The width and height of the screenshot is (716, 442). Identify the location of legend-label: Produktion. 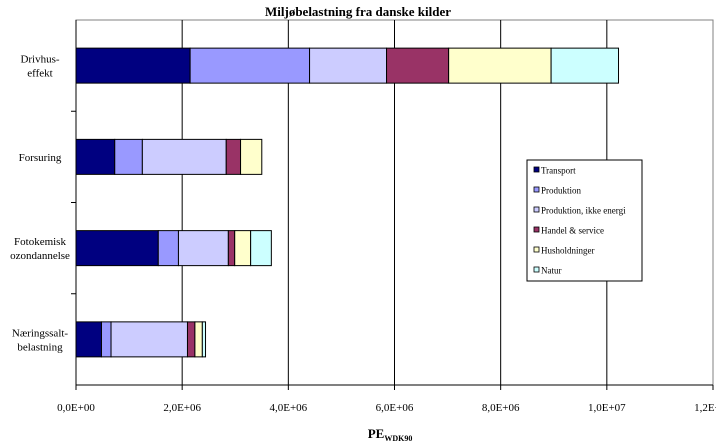
(561, 191).